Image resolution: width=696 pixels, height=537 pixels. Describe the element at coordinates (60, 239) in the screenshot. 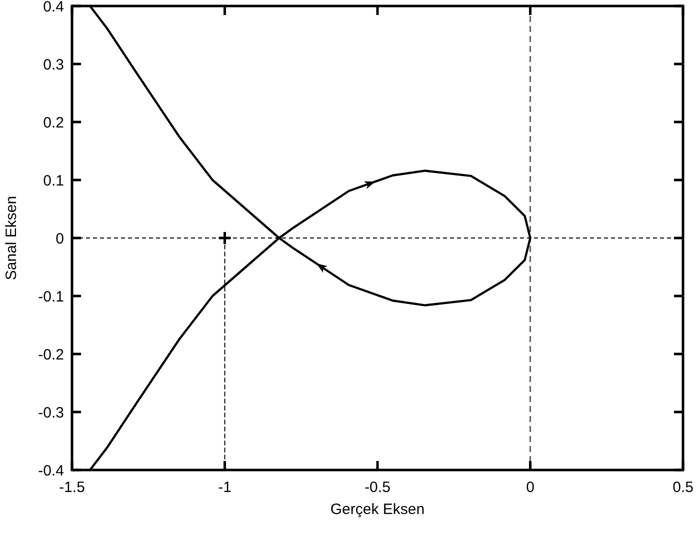

I see `y-tick-label: 0` at that location.